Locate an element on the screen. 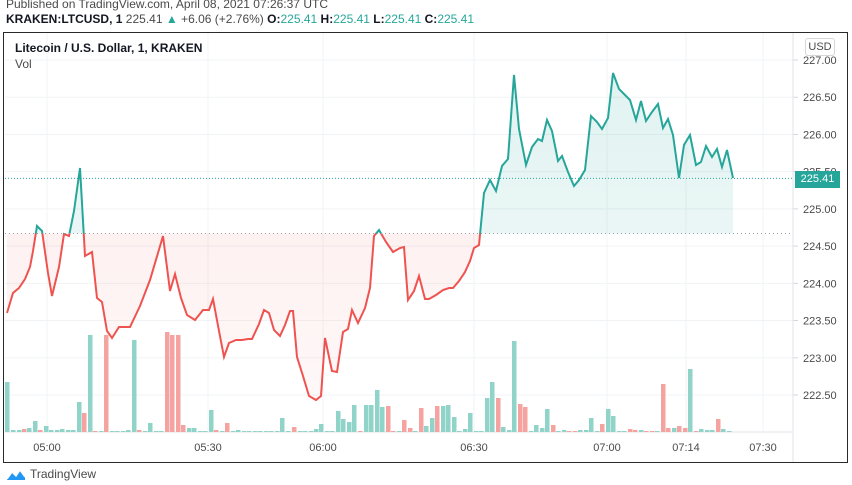 The height and width of the screenshot is (485, 852). chart-legend: Litecoin / U.S. Dollar, 1, KRAKEN Vol is located at coordinates (108, 56).